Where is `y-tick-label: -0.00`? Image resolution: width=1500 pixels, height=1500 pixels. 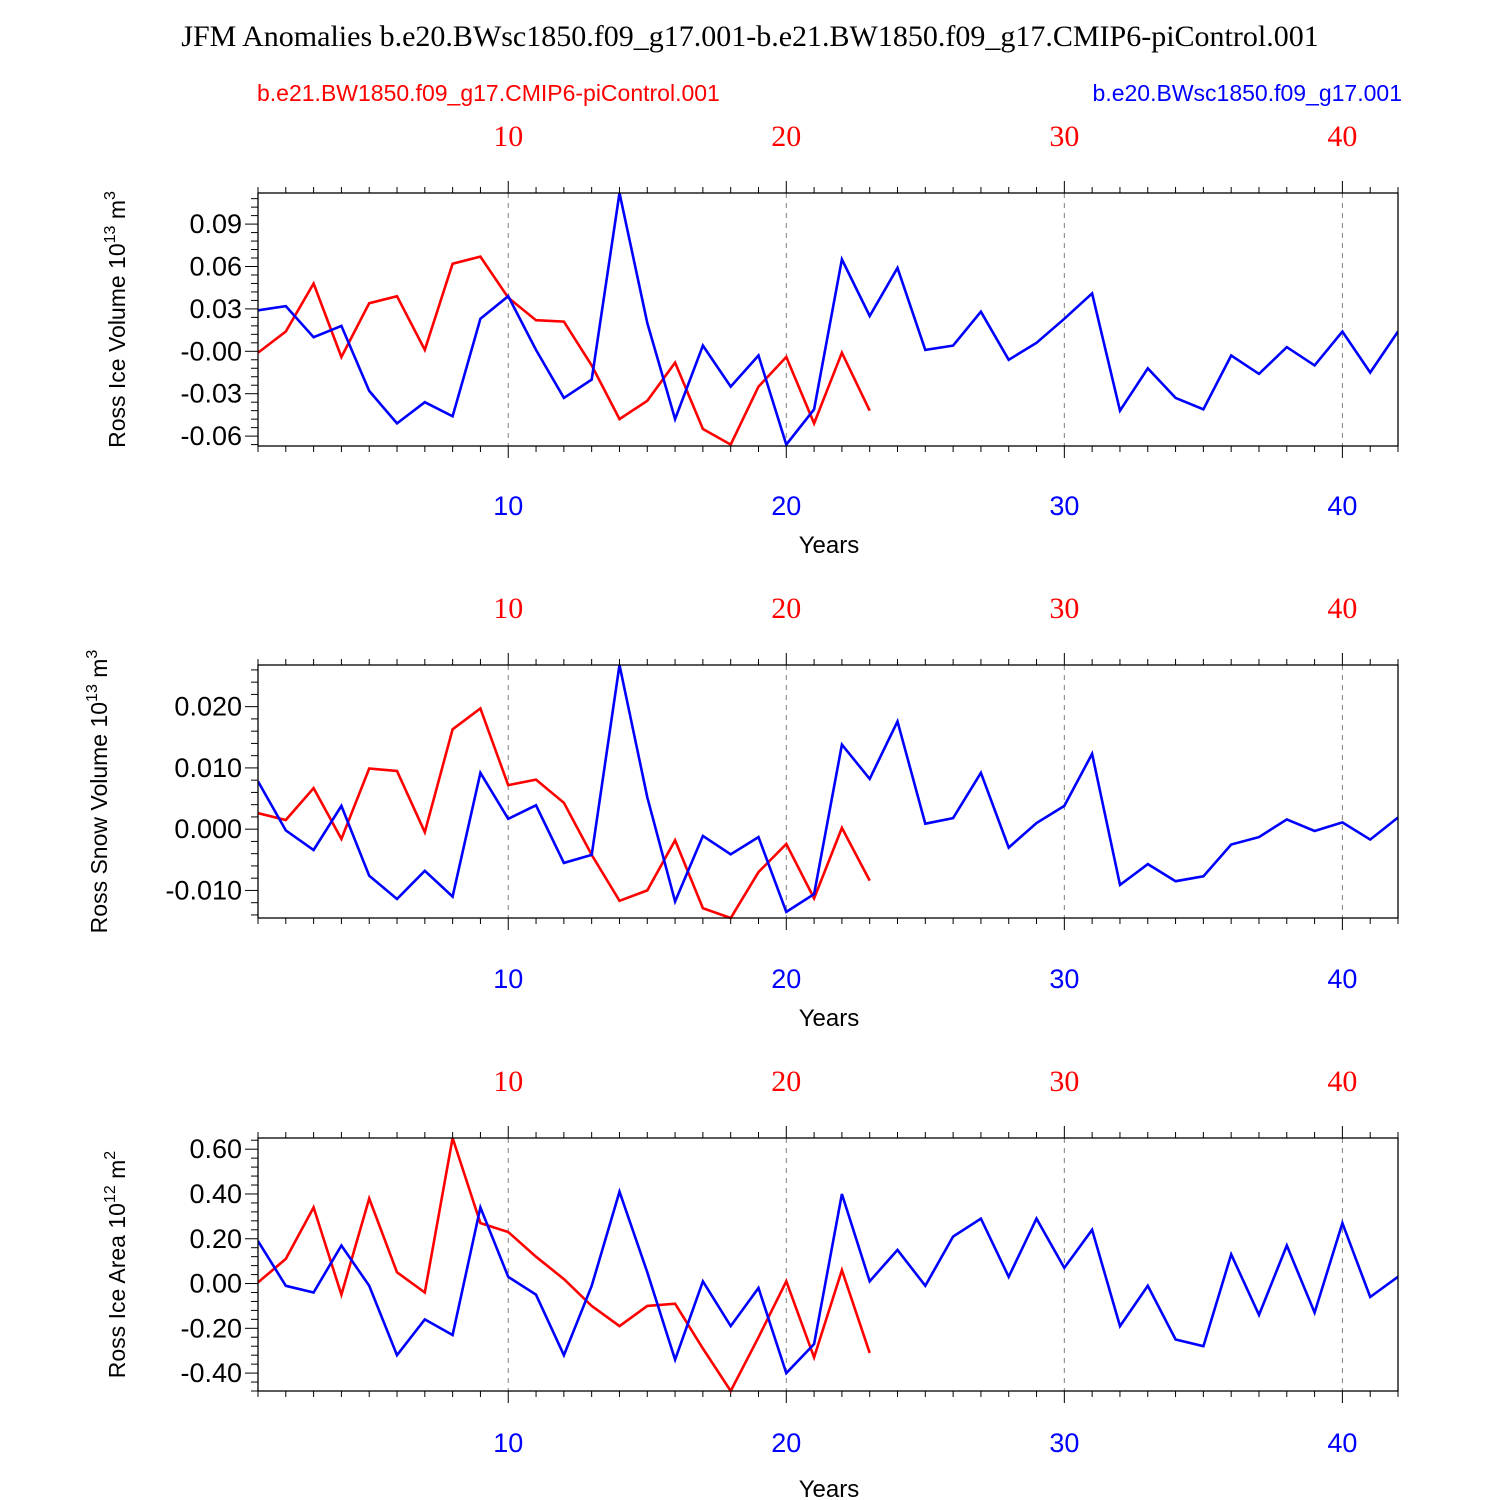
y-tick-label: -0.00 is located at coordinates (211, 351).